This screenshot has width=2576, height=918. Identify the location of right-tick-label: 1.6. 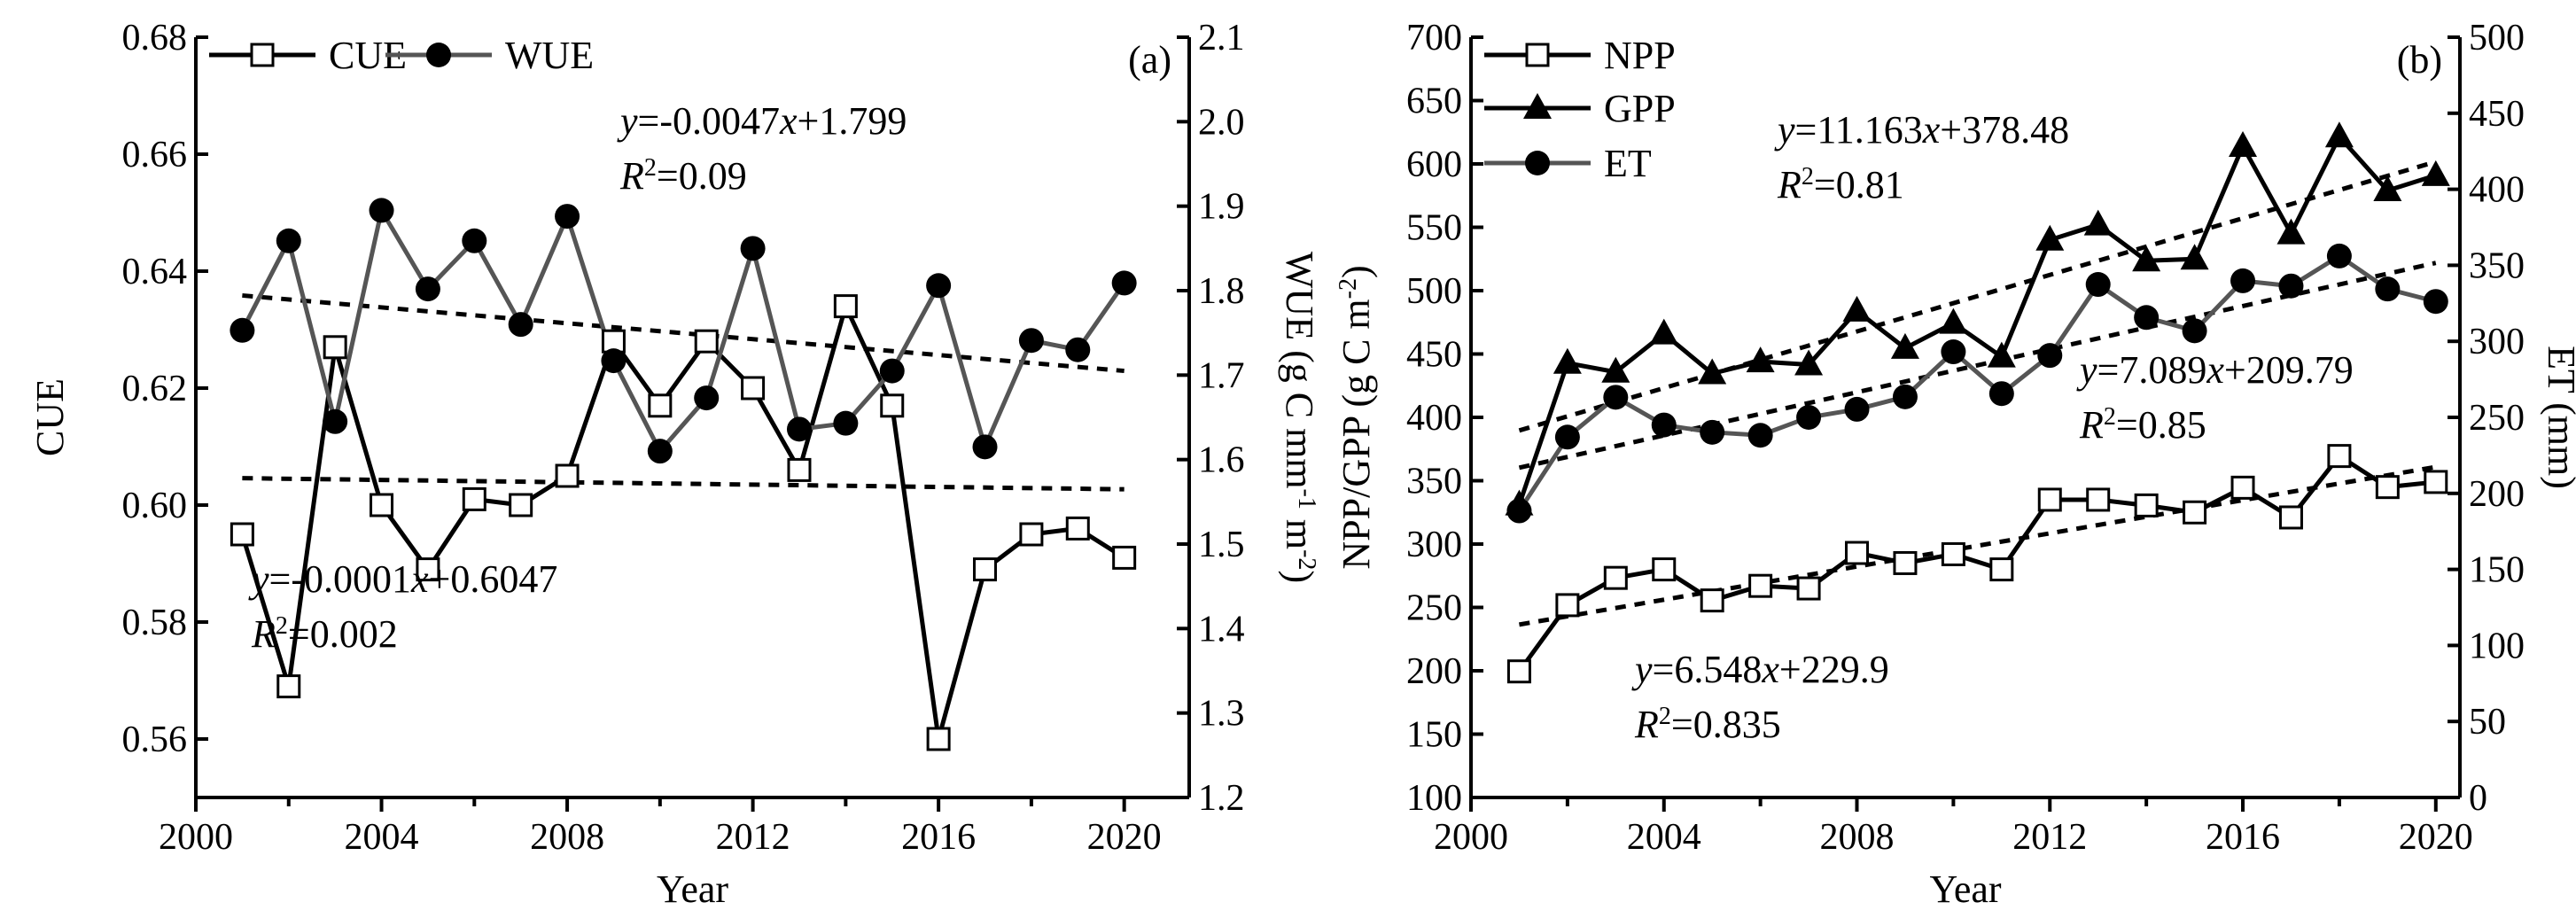
(1221, 460).